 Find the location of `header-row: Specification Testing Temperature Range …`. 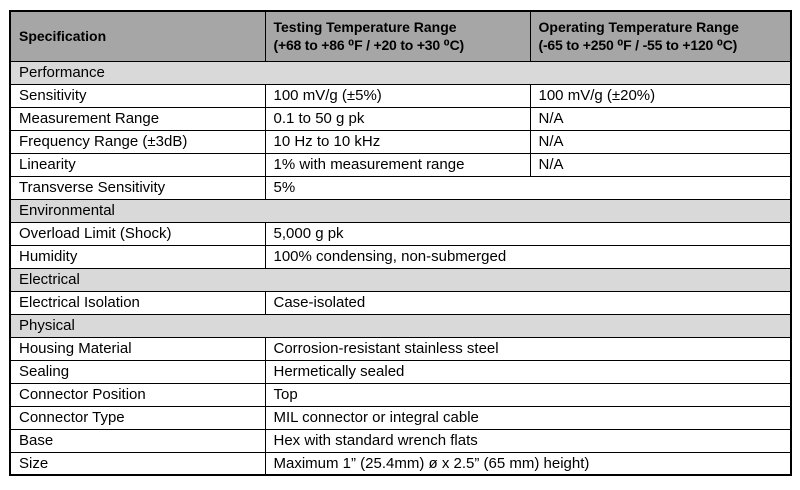

header-row: Specification Testing Temperature Range … is located at coordinates (400, 36).